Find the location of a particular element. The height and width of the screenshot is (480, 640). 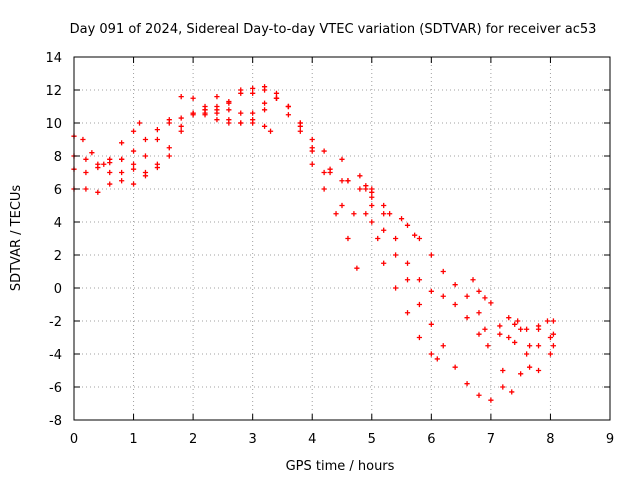

x-tick-label: 9 is located at coordinates (610, 439).